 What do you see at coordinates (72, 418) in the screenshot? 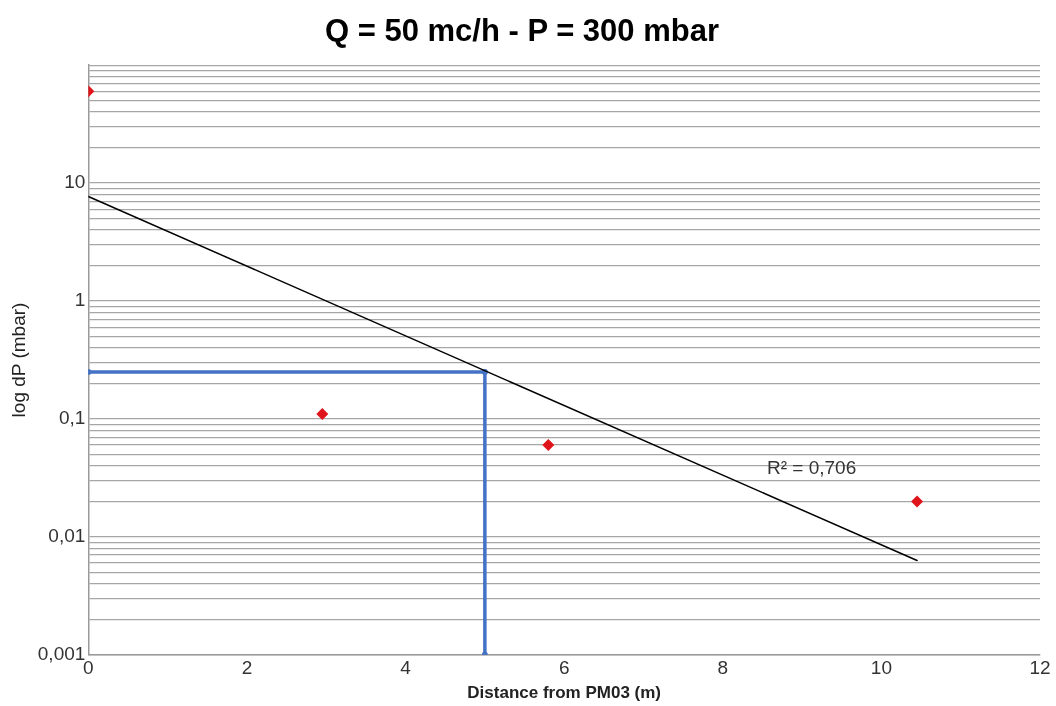
I see `y-tick-label: 0,1` at bounding box center [72, 418].